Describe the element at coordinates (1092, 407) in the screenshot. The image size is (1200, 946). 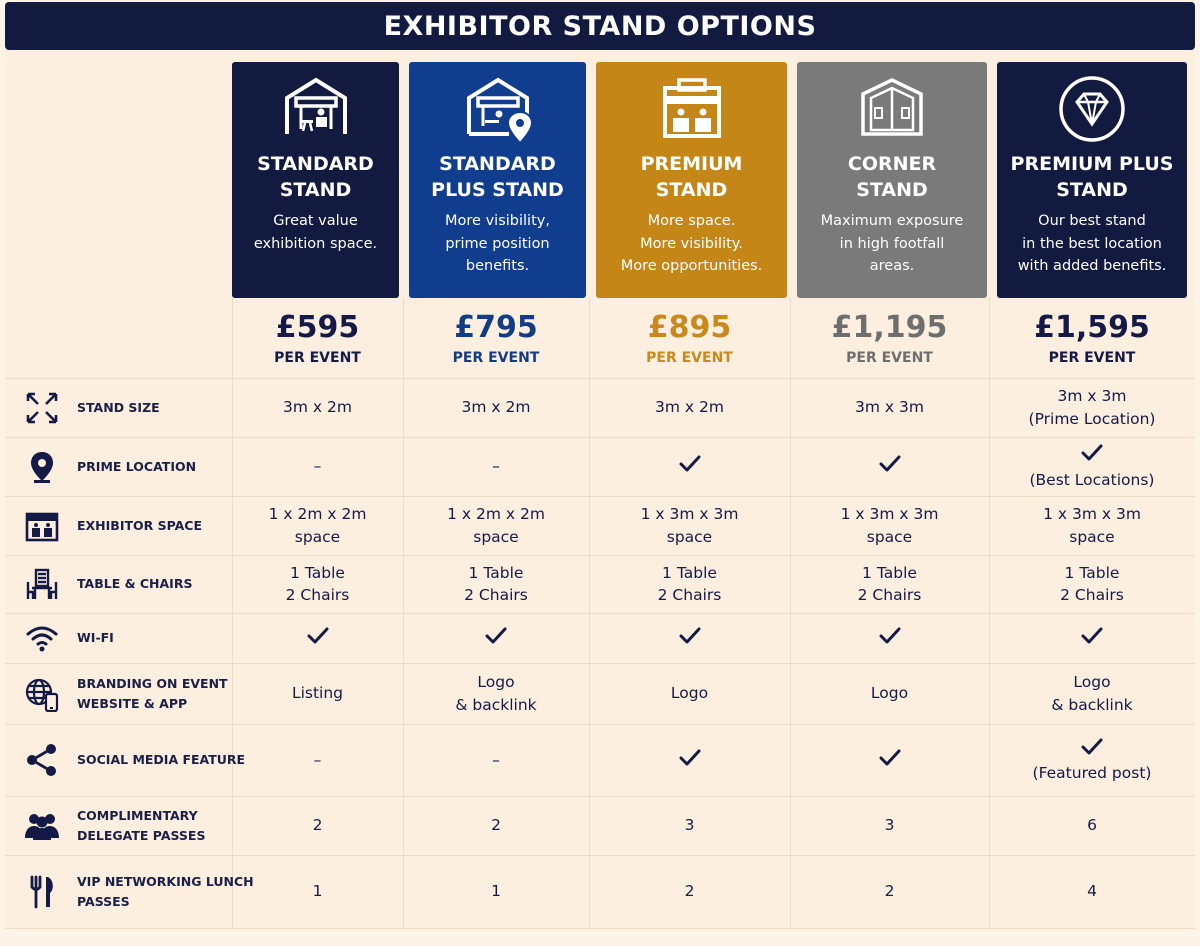
I see `feature-value: 3m x 3m (Prime Location)` at that location.